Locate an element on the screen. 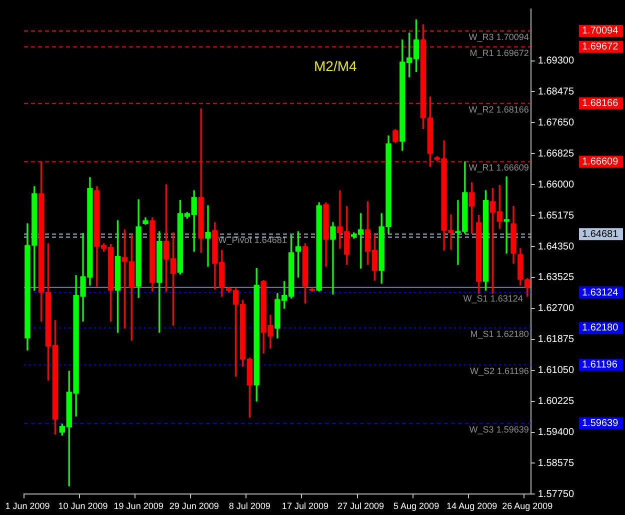 The height and width of the screenshot is (515, 625). text: 1.66609 is located at coordinates (600, 162).